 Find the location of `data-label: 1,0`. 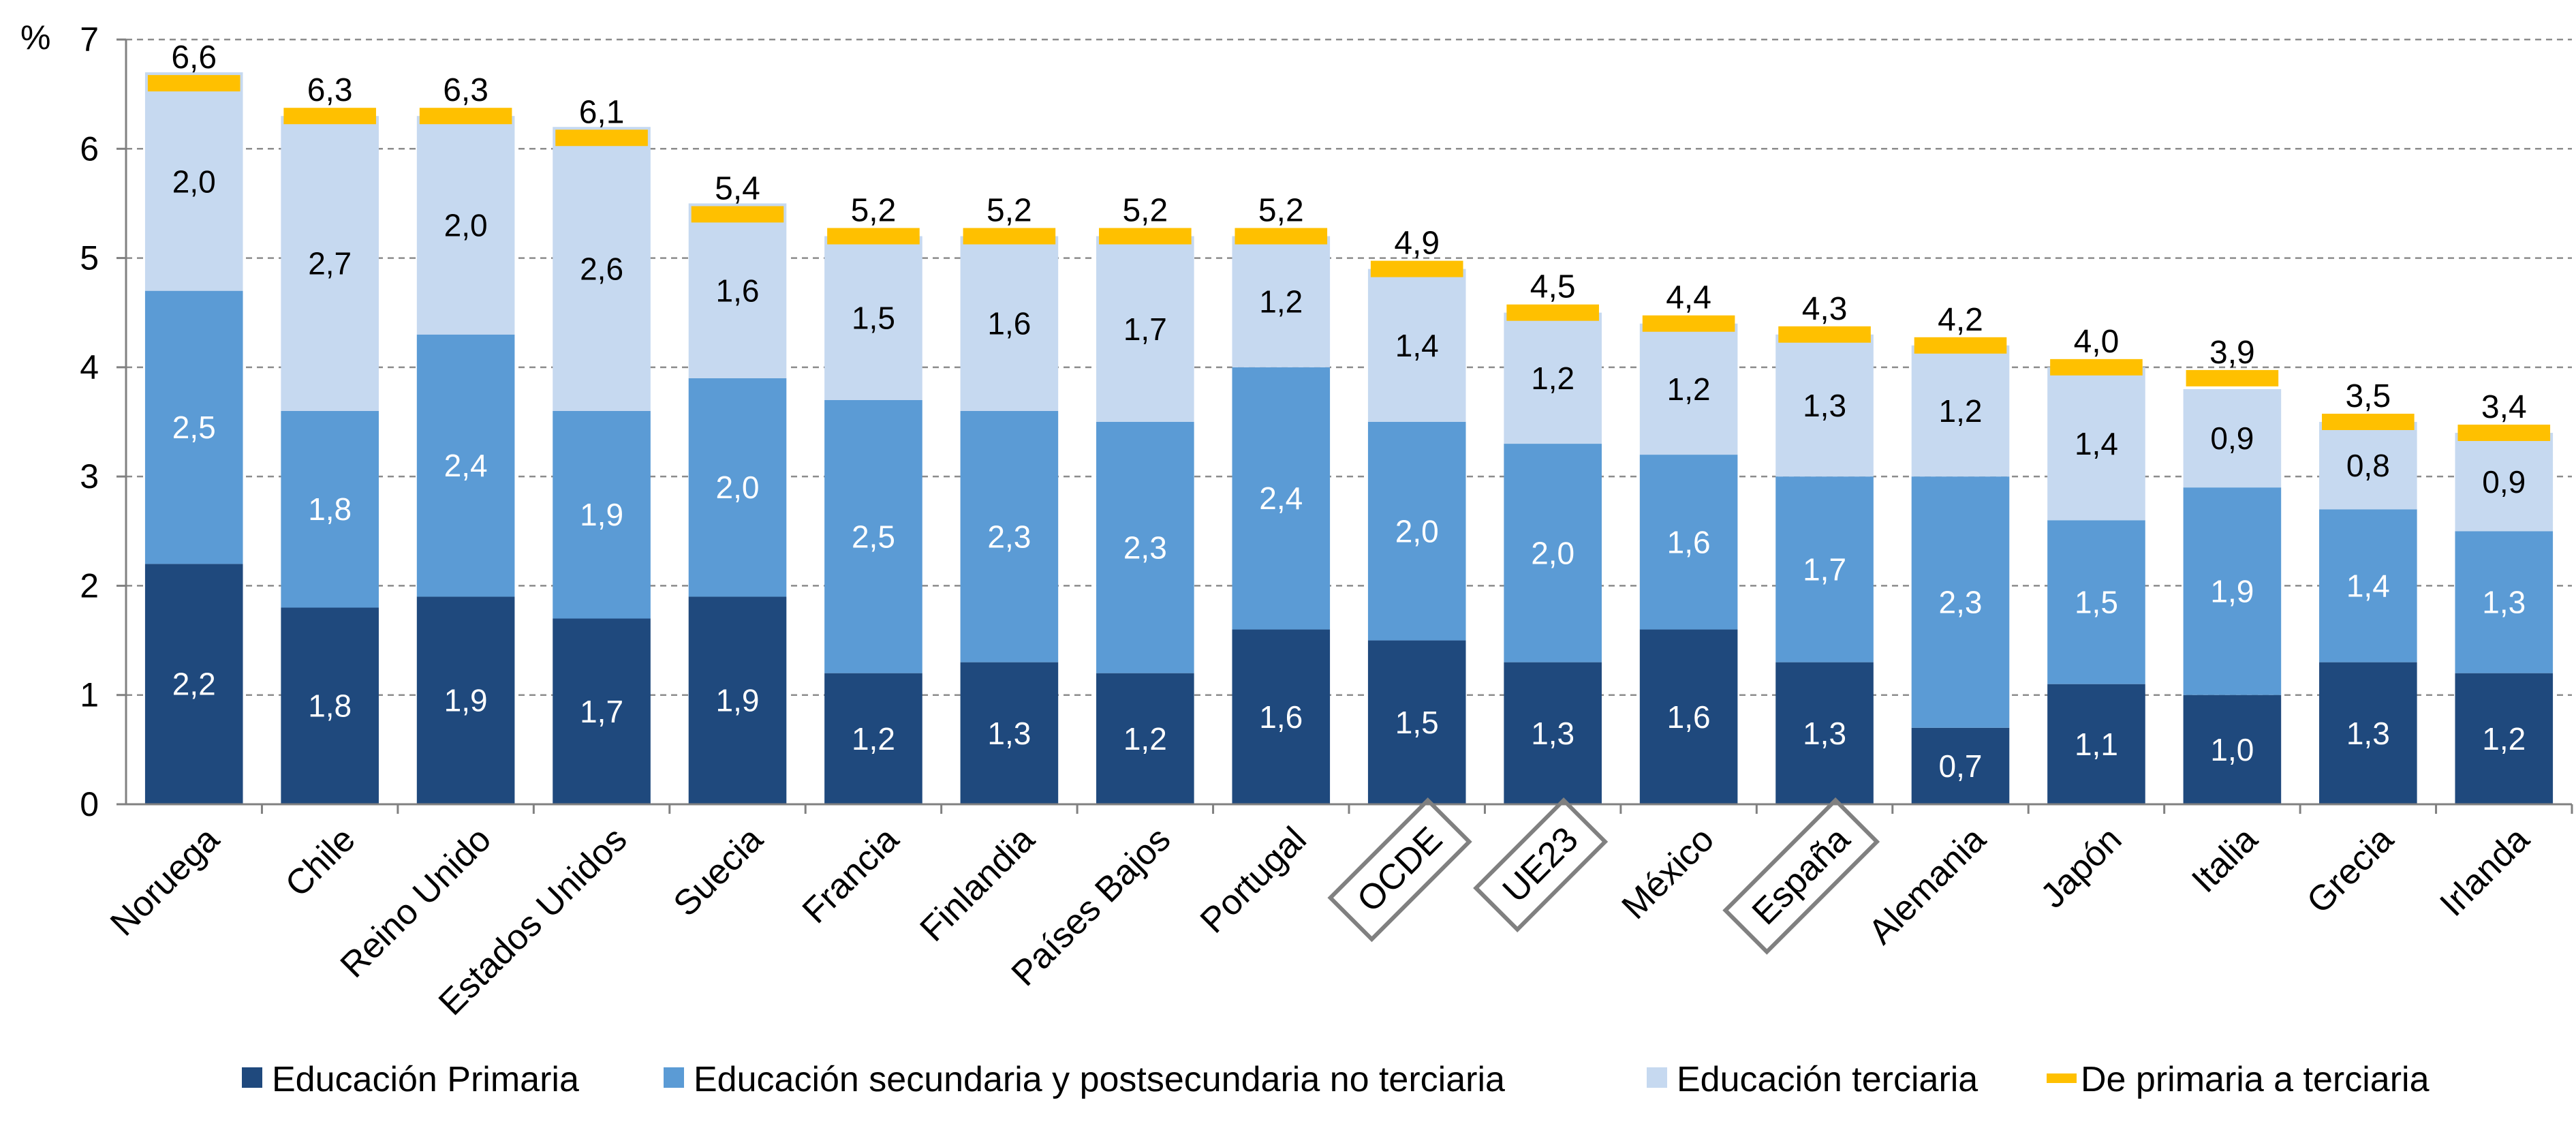

data-label: 1,0 is located at coordinates (2232, 749).